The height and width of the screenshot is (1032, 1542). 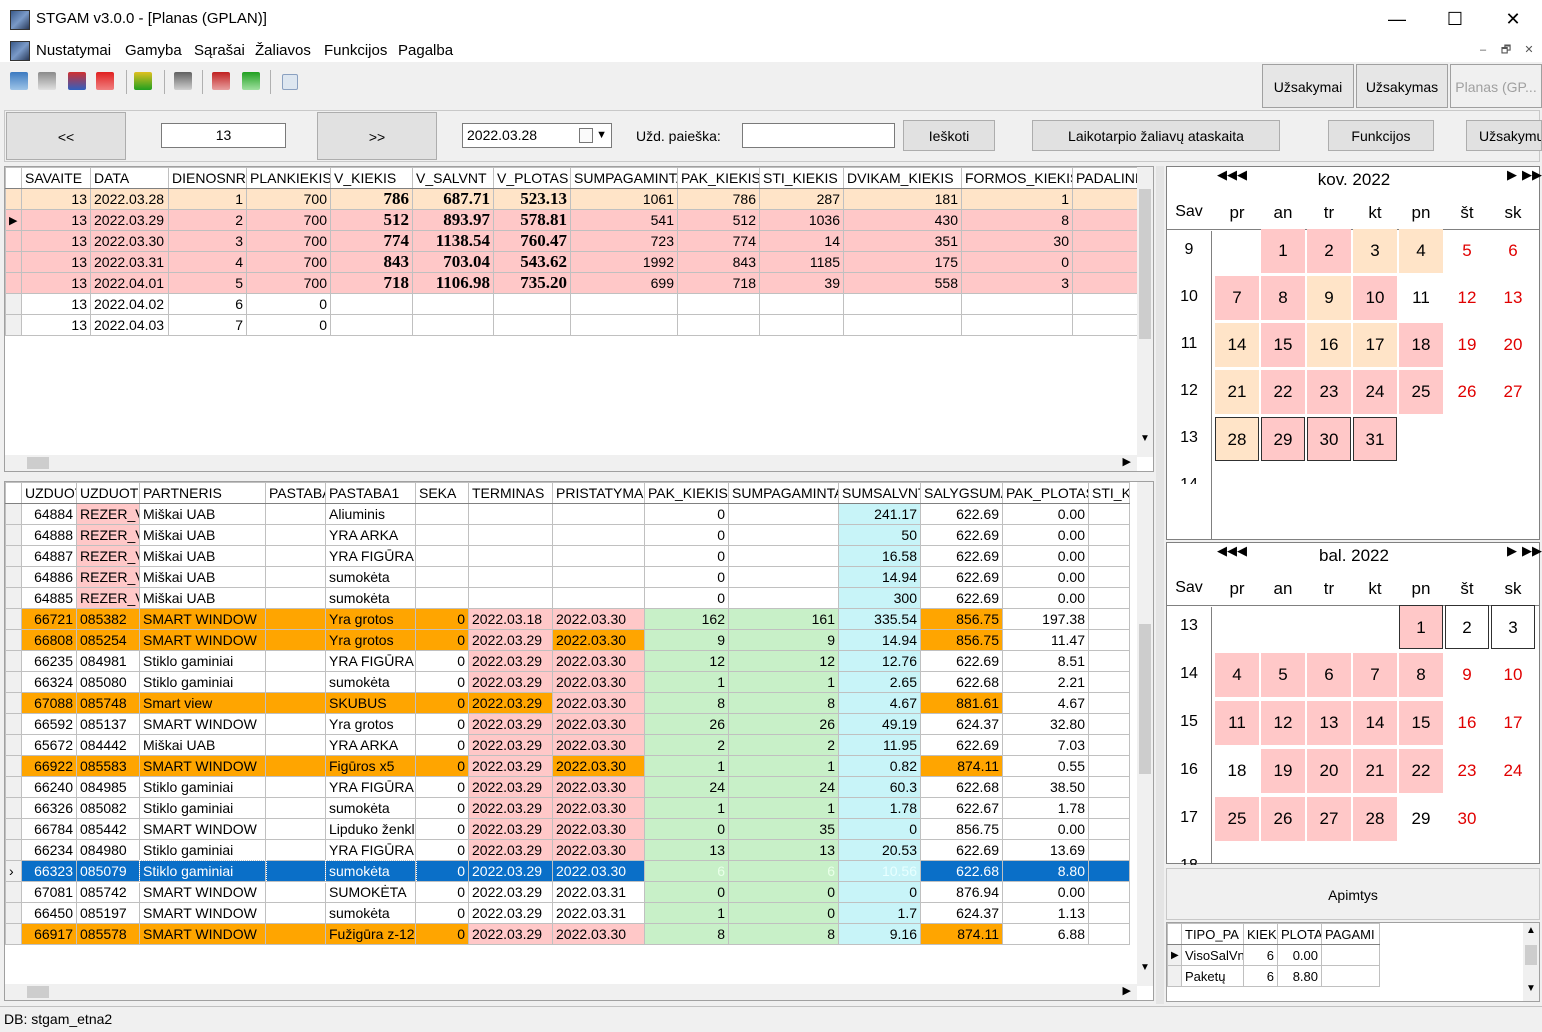 I want to click on table-cell: 700, so click(x=288, y=220).